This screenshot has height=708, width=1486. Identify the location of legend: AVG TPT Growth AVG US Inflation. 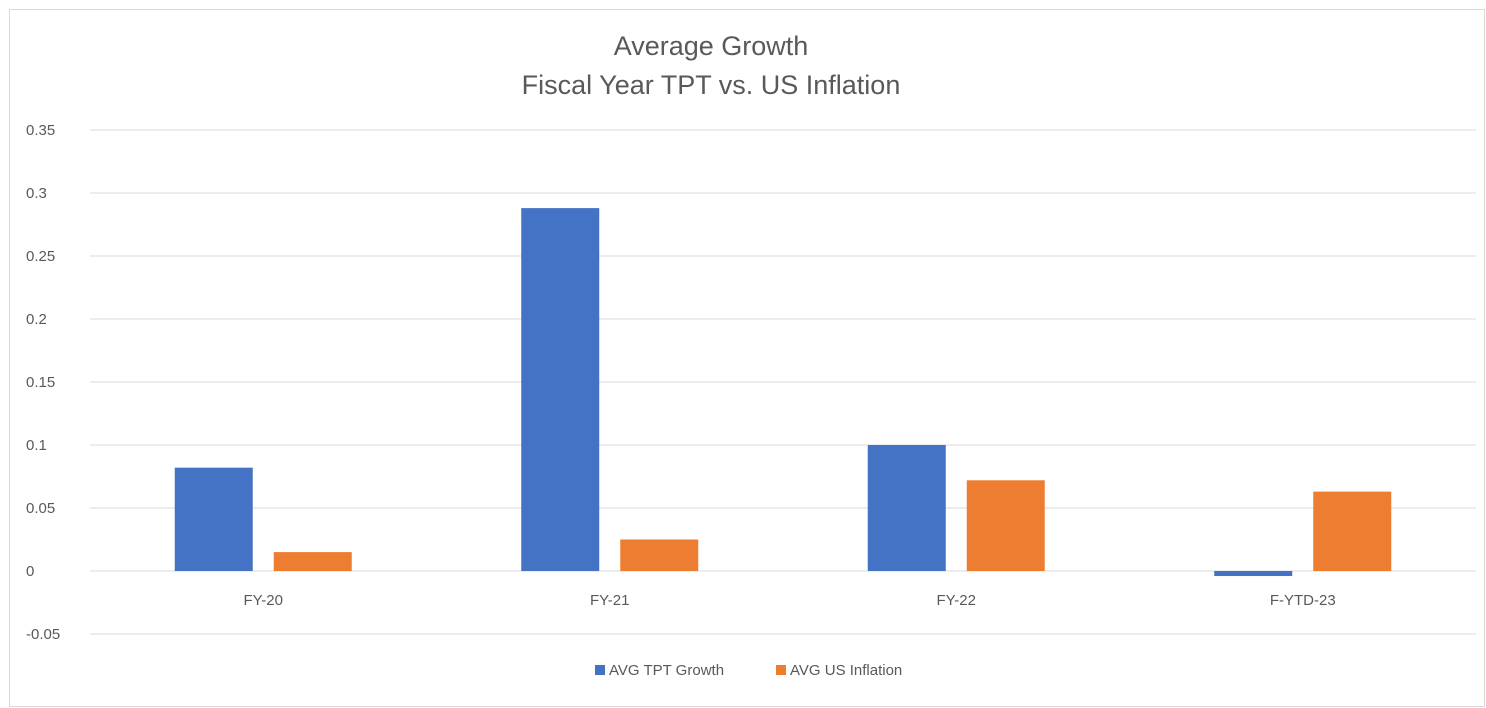
(748, 670).